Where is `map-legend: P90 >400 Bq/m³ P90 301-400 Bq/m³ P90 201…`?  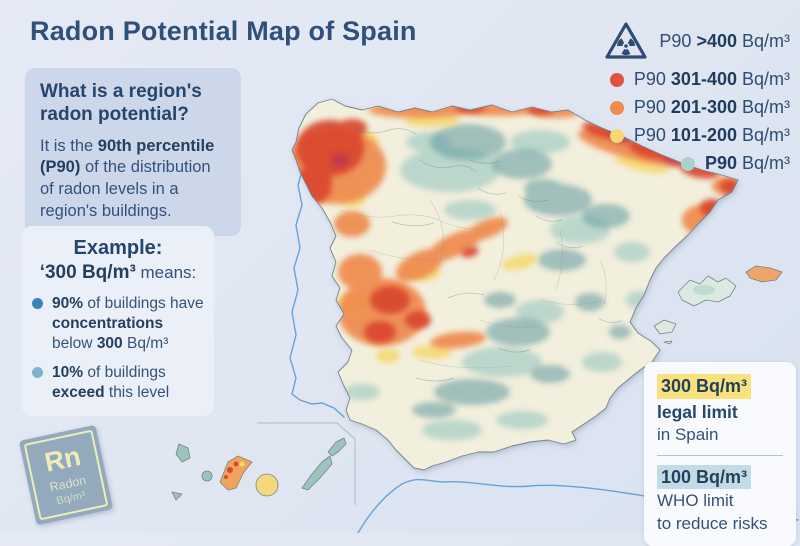
map-legend: P90 >400 Bq/m³ P90 301-400 Bq/m³ P90 201… is located at coordinates (696, 97).